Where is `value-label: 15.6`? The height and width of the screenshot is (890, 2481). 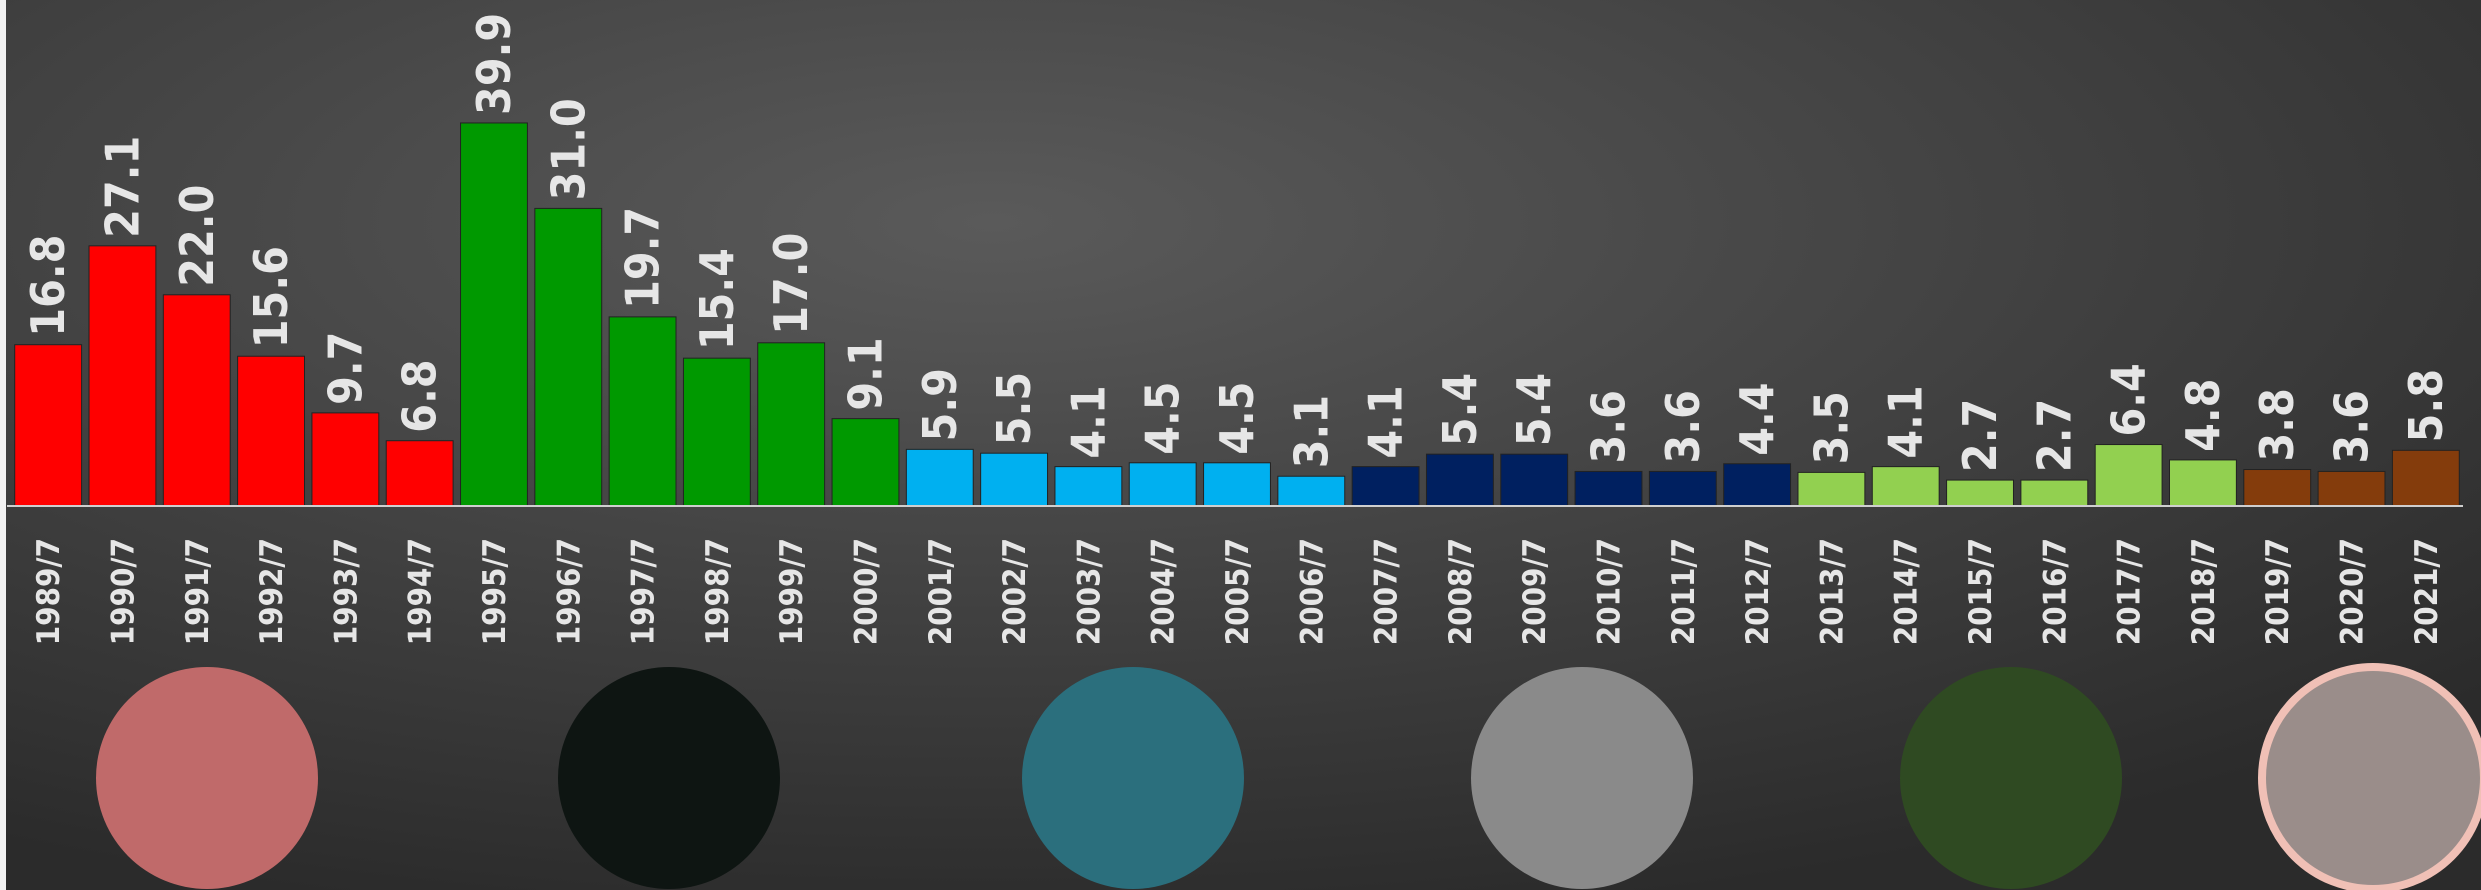 value-label: 15.6 is located at coordinates (271, 297).